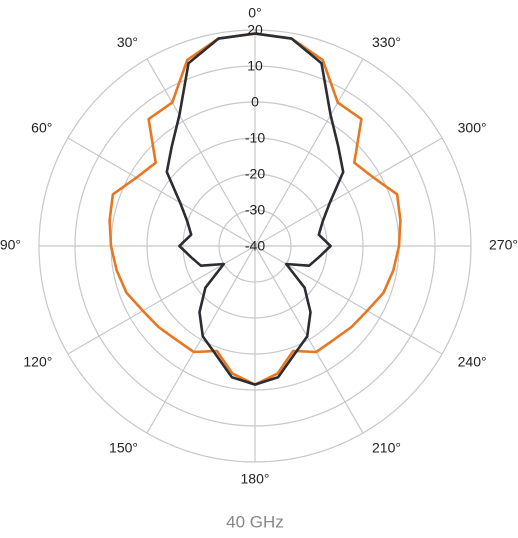 The width and height of the screenshot is (518, 538). I want to click on angle-label: 300°, so click(472, 128).